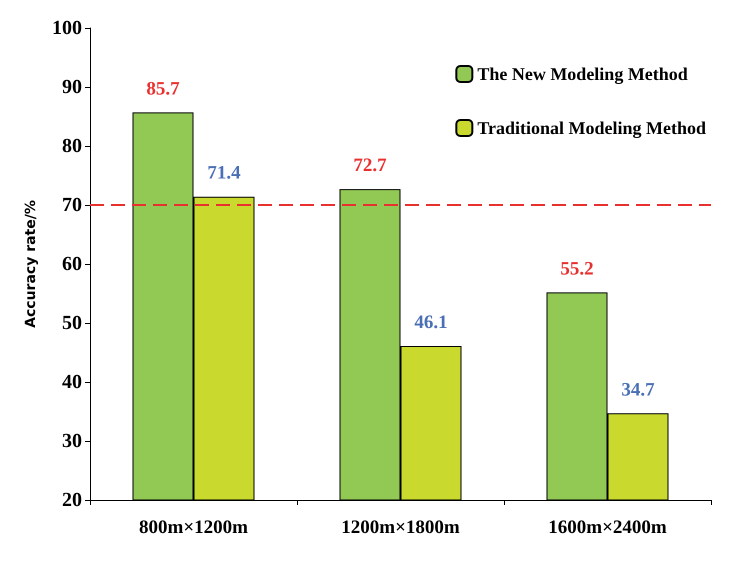 This screenshot has width=733, height=562. I want to click on y-tick-label: 80, so click(72, 146).